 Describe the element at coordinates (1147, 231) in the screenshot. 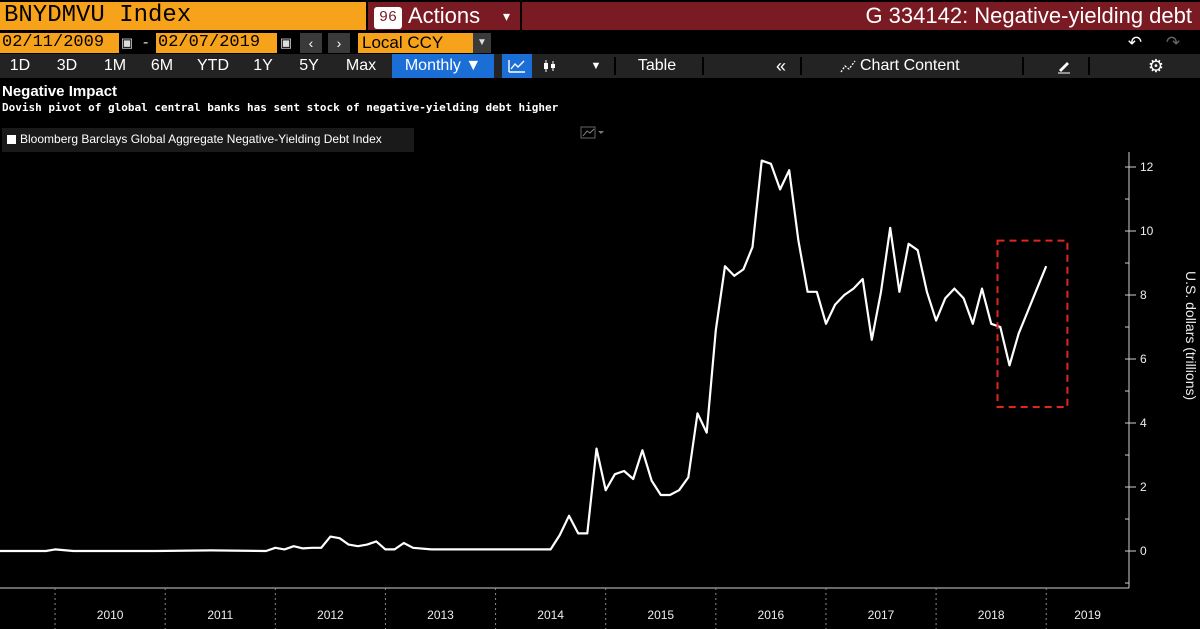

I see `y-tick-label: 10` at that location.